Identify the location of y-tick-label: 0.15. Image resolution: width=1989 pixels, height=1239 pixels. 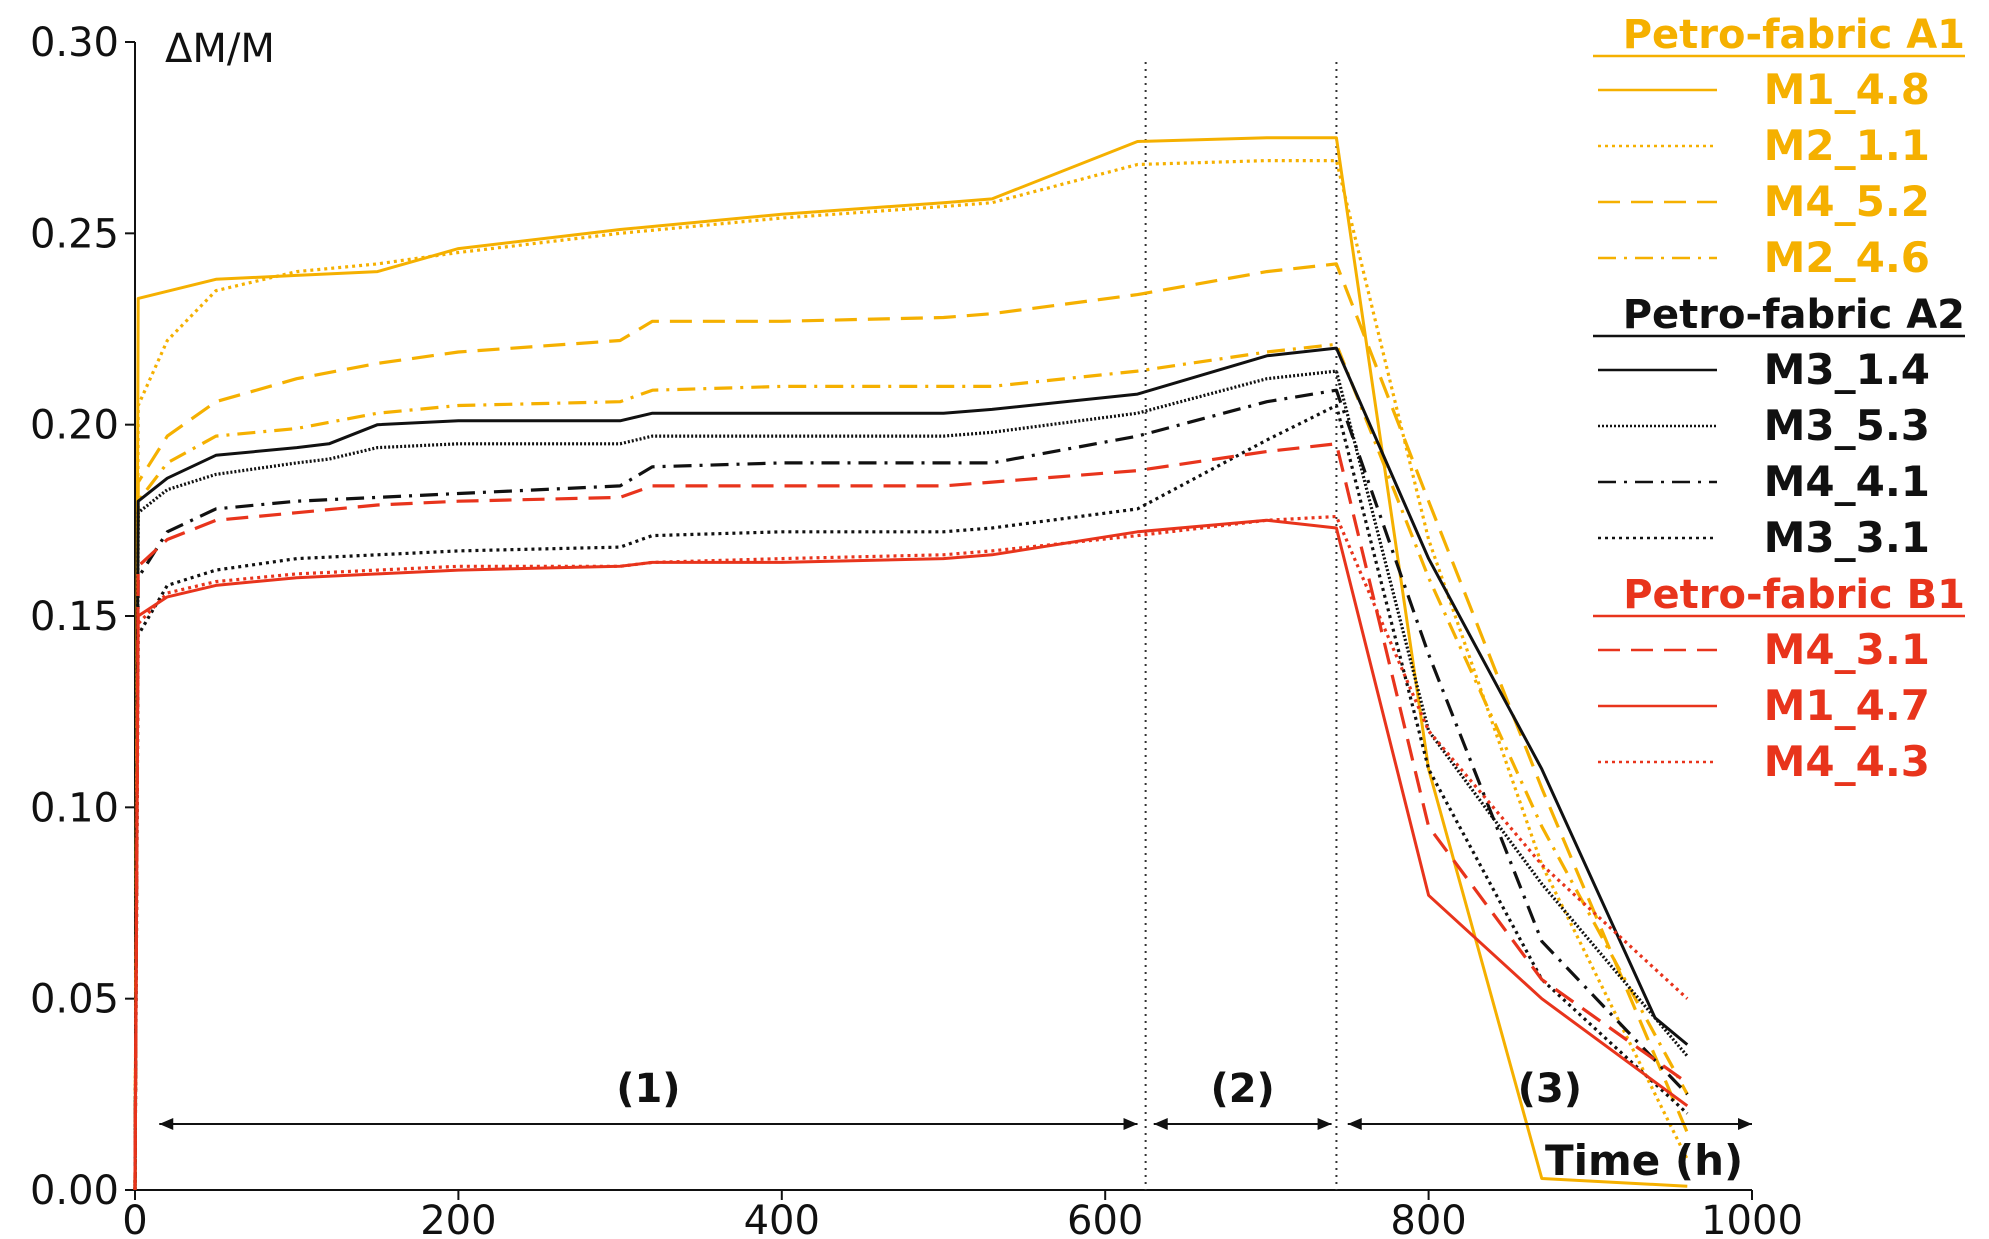
(74, 617).